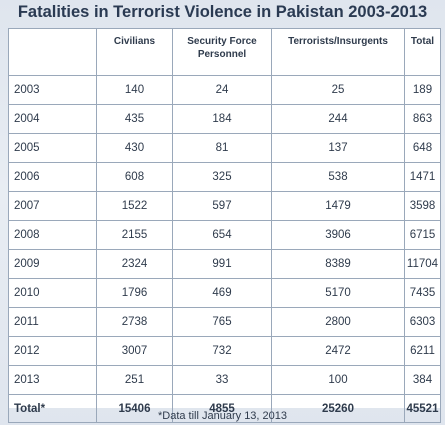 This screenshot has width=445, height=425. I want to click on civilians-cell: 430, so click(134, 148).